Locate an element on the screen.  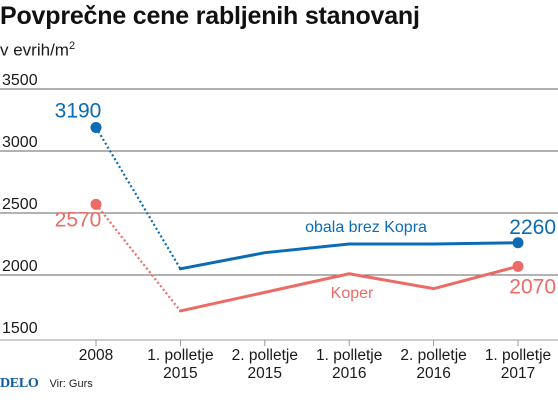
x-tick-label: 2017 is located at coordinates (518, 373).